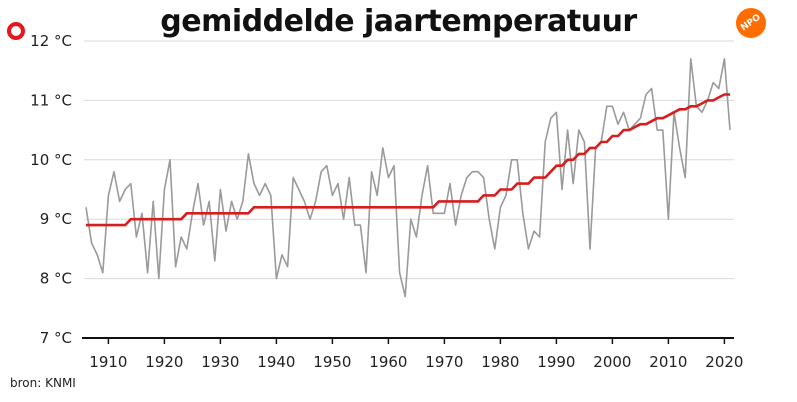 The image size is (797, 402). I want to click on chart-title: gemiddelde jaartemperatuur, so click(398, 21).